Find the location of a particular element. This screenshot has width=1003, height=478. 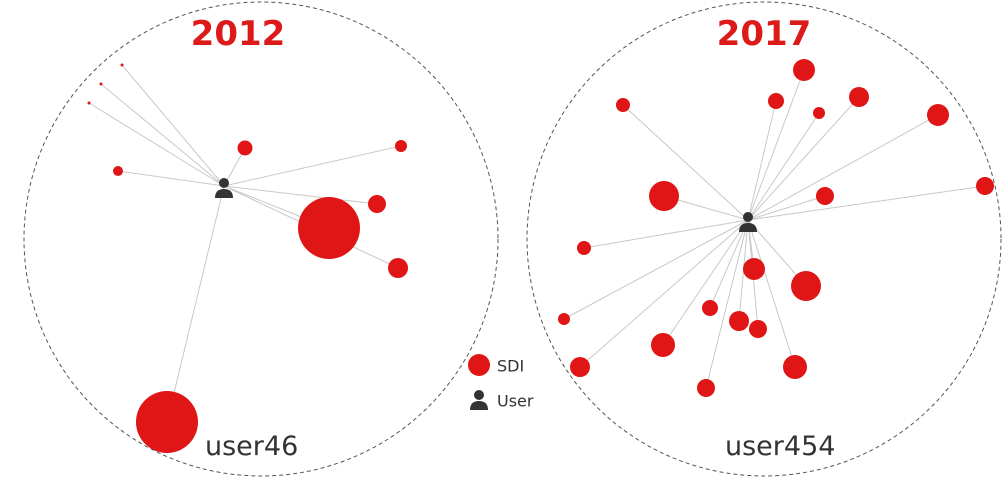

legend-sdi-swatch is located at coordinates (479, 365).